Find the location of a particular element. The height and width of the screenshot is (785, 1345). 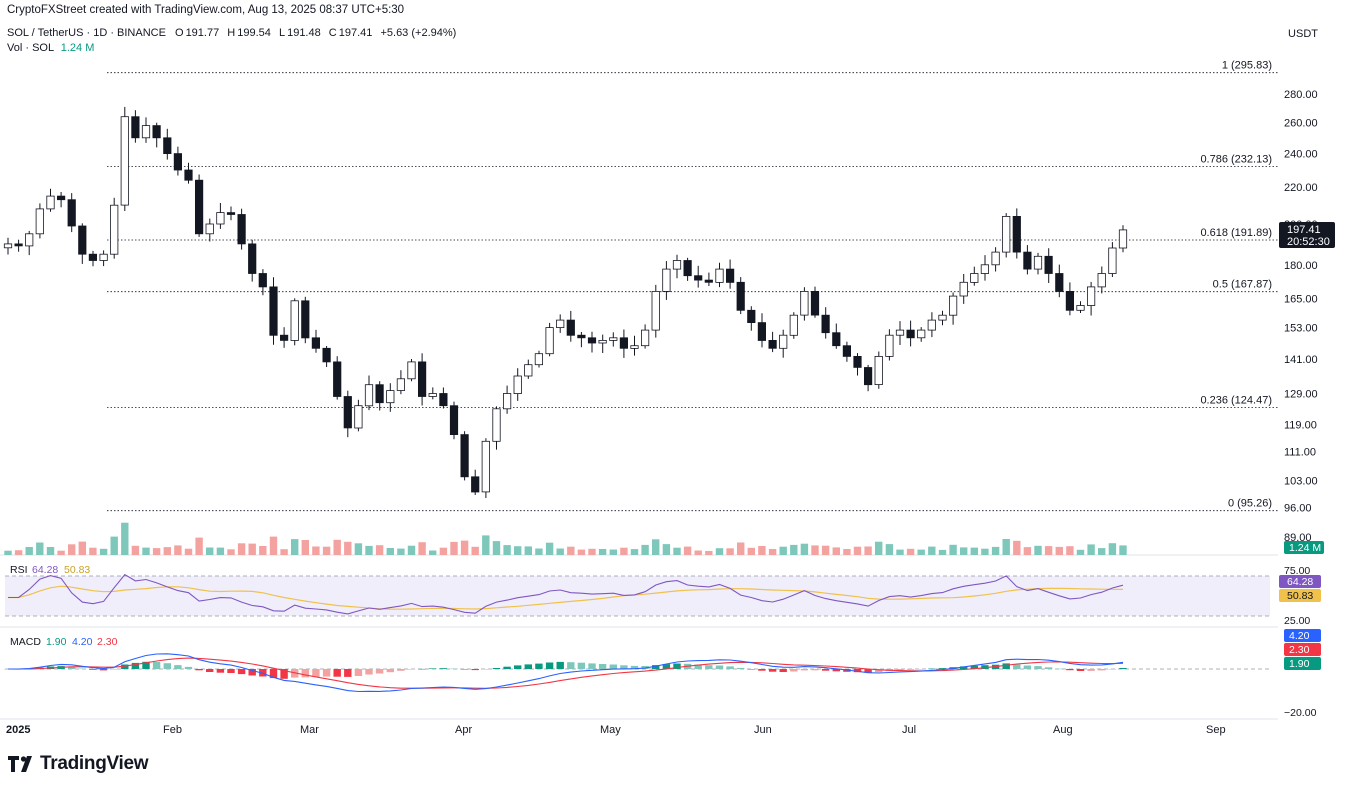

high-label: H is located at coordinates (231, 33).